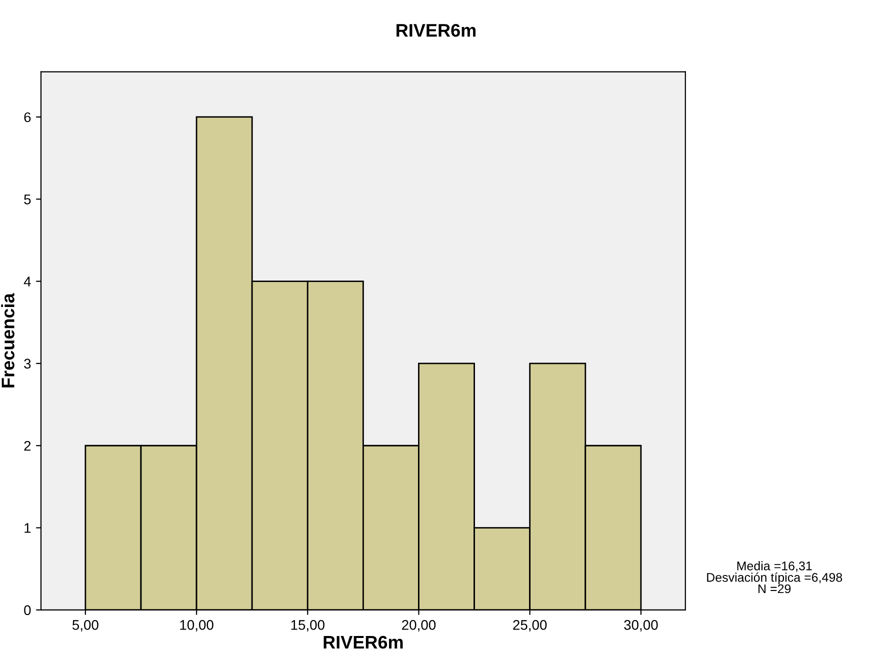  What do you see at coordinates (774, 578) in the screenshot?
I see `text: Desviación típica =6,498` at bounding box center [774, 578].